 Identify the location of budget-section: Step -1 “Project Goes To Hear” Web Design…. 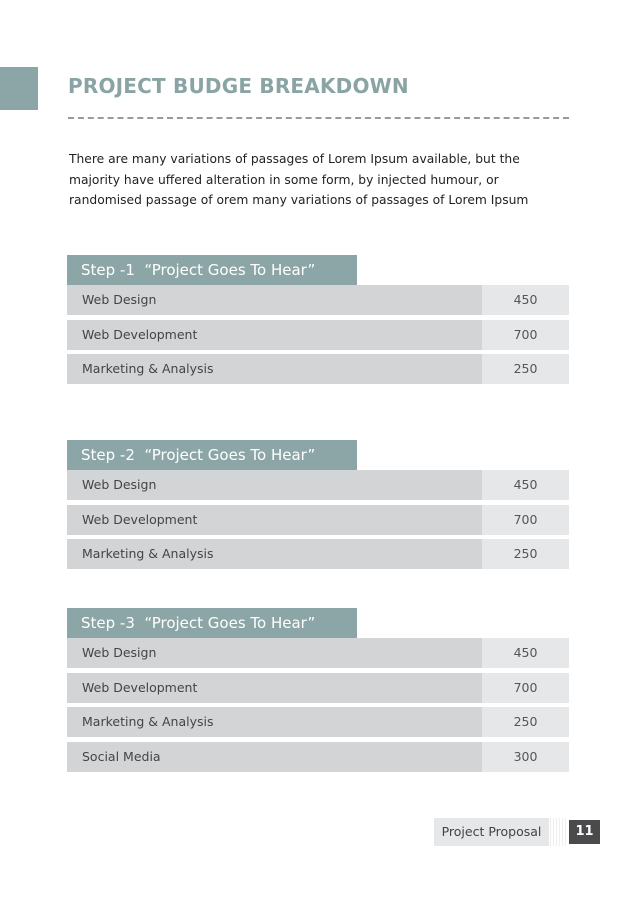
(318, 322).